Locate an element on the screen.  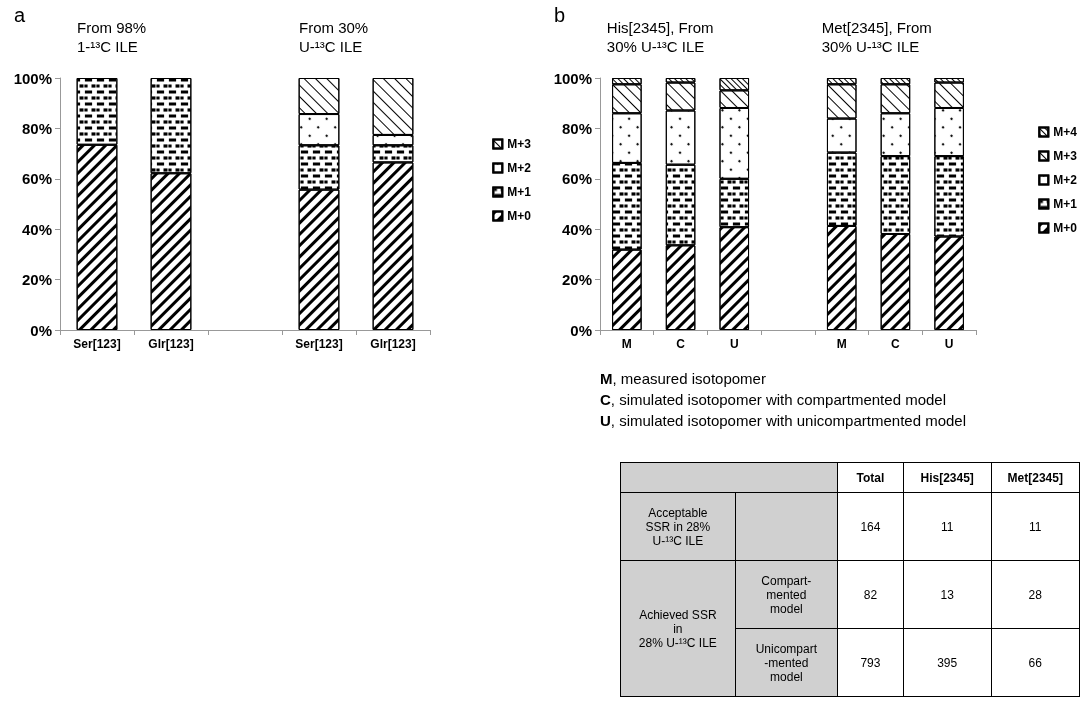
text: From 98% 1-¹³C ILE is located at coordinates (112, 37).